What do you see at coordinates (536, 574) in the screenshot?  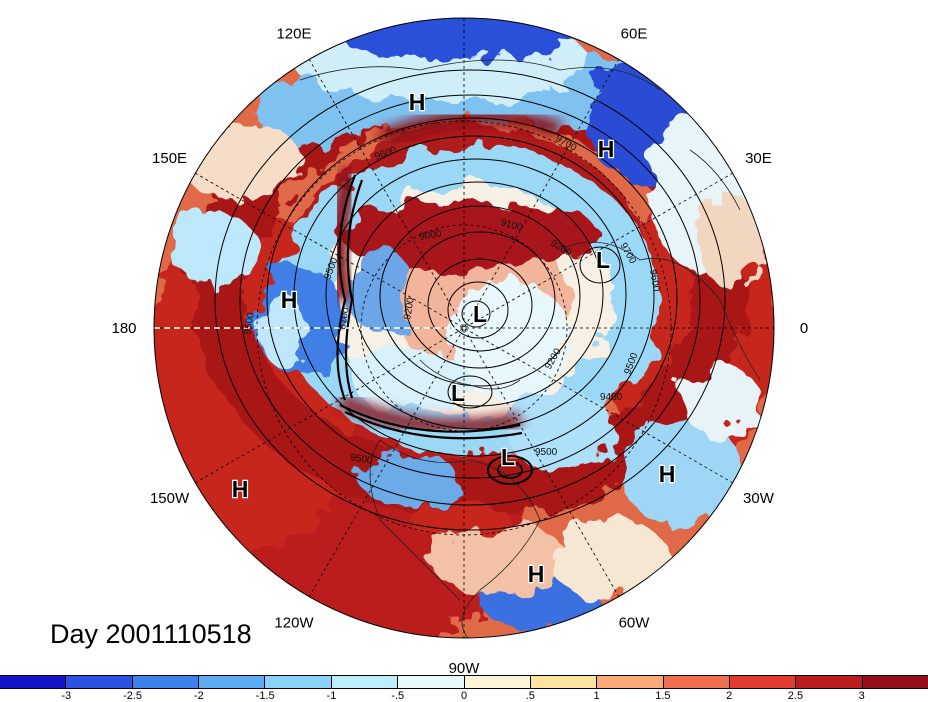 I see `pressure-center-9: H` at bounding box center [536, 574].